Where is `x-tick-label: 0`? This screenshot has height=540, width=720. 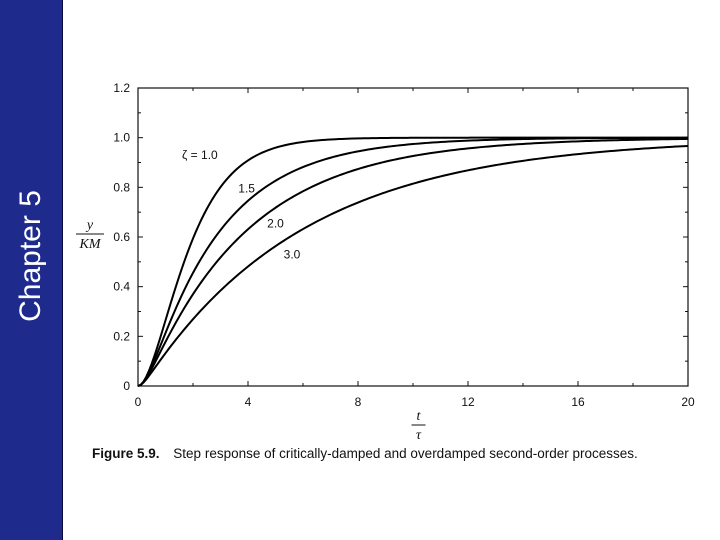
x-tick-label: 0 is located at coordinates (138, 402).